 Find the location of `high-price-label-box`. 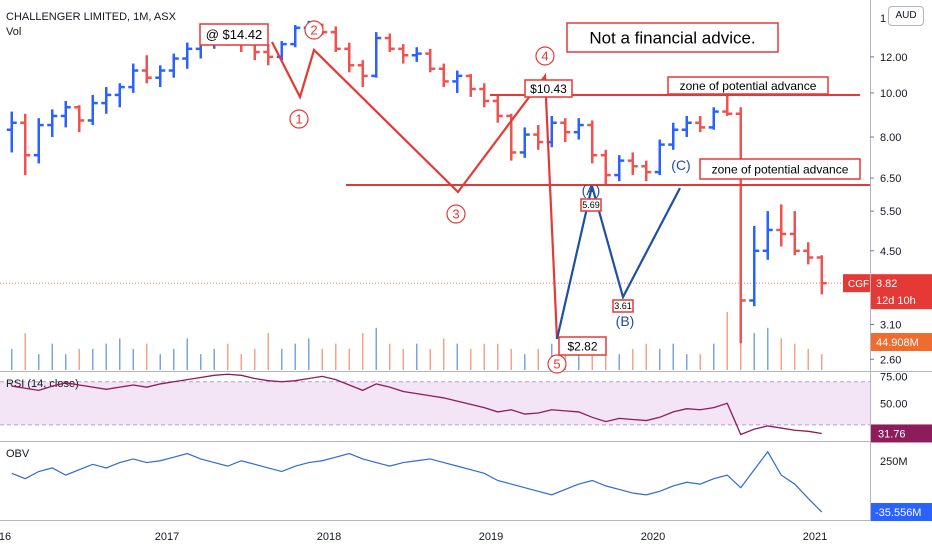

high-price-label-box is located at coordinates (234, 34).